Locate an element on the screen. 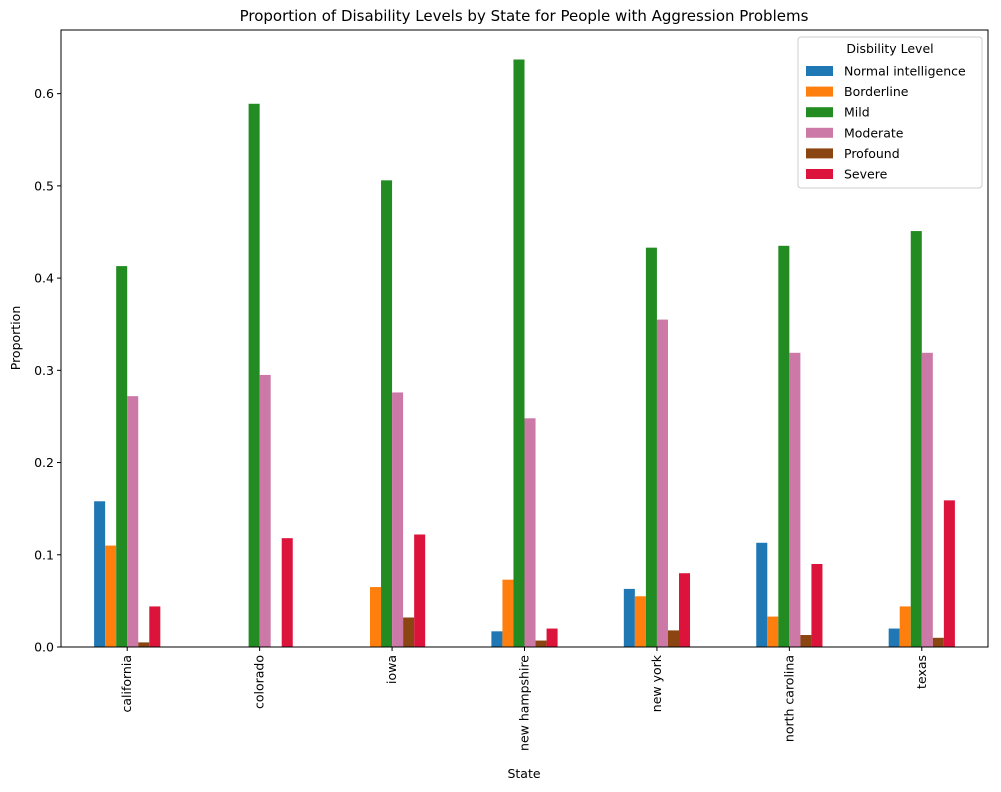  x-tick-label: north carolina is located at coordinates (788, 698).